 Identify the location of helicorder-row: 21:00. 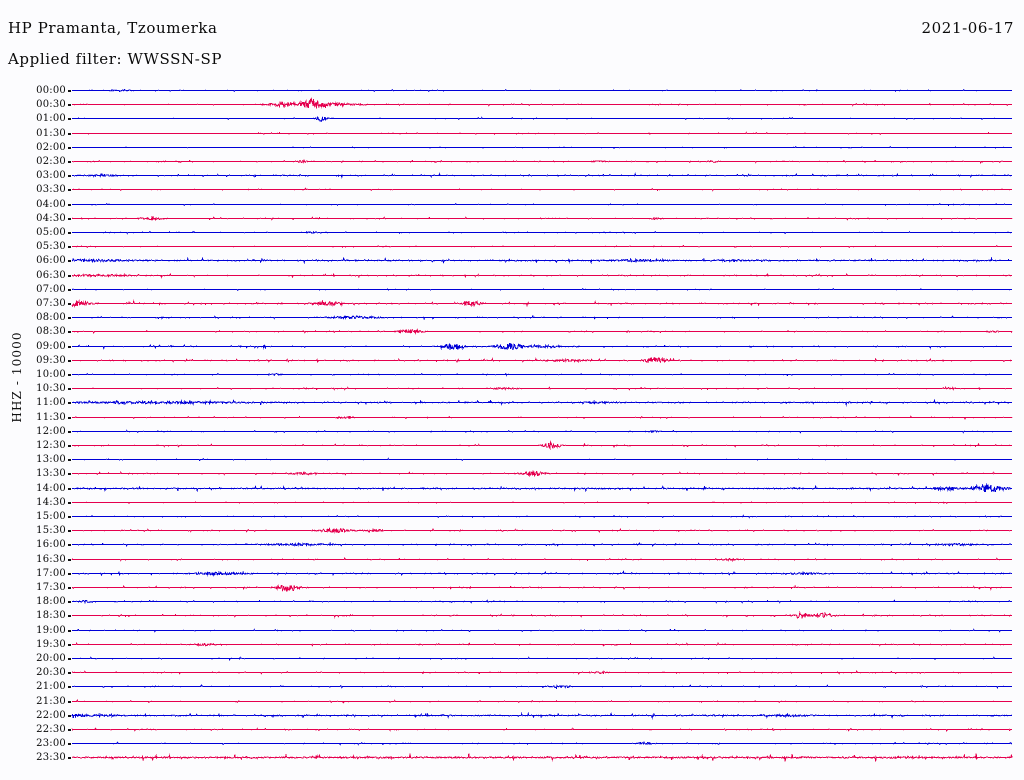
(512, 690).